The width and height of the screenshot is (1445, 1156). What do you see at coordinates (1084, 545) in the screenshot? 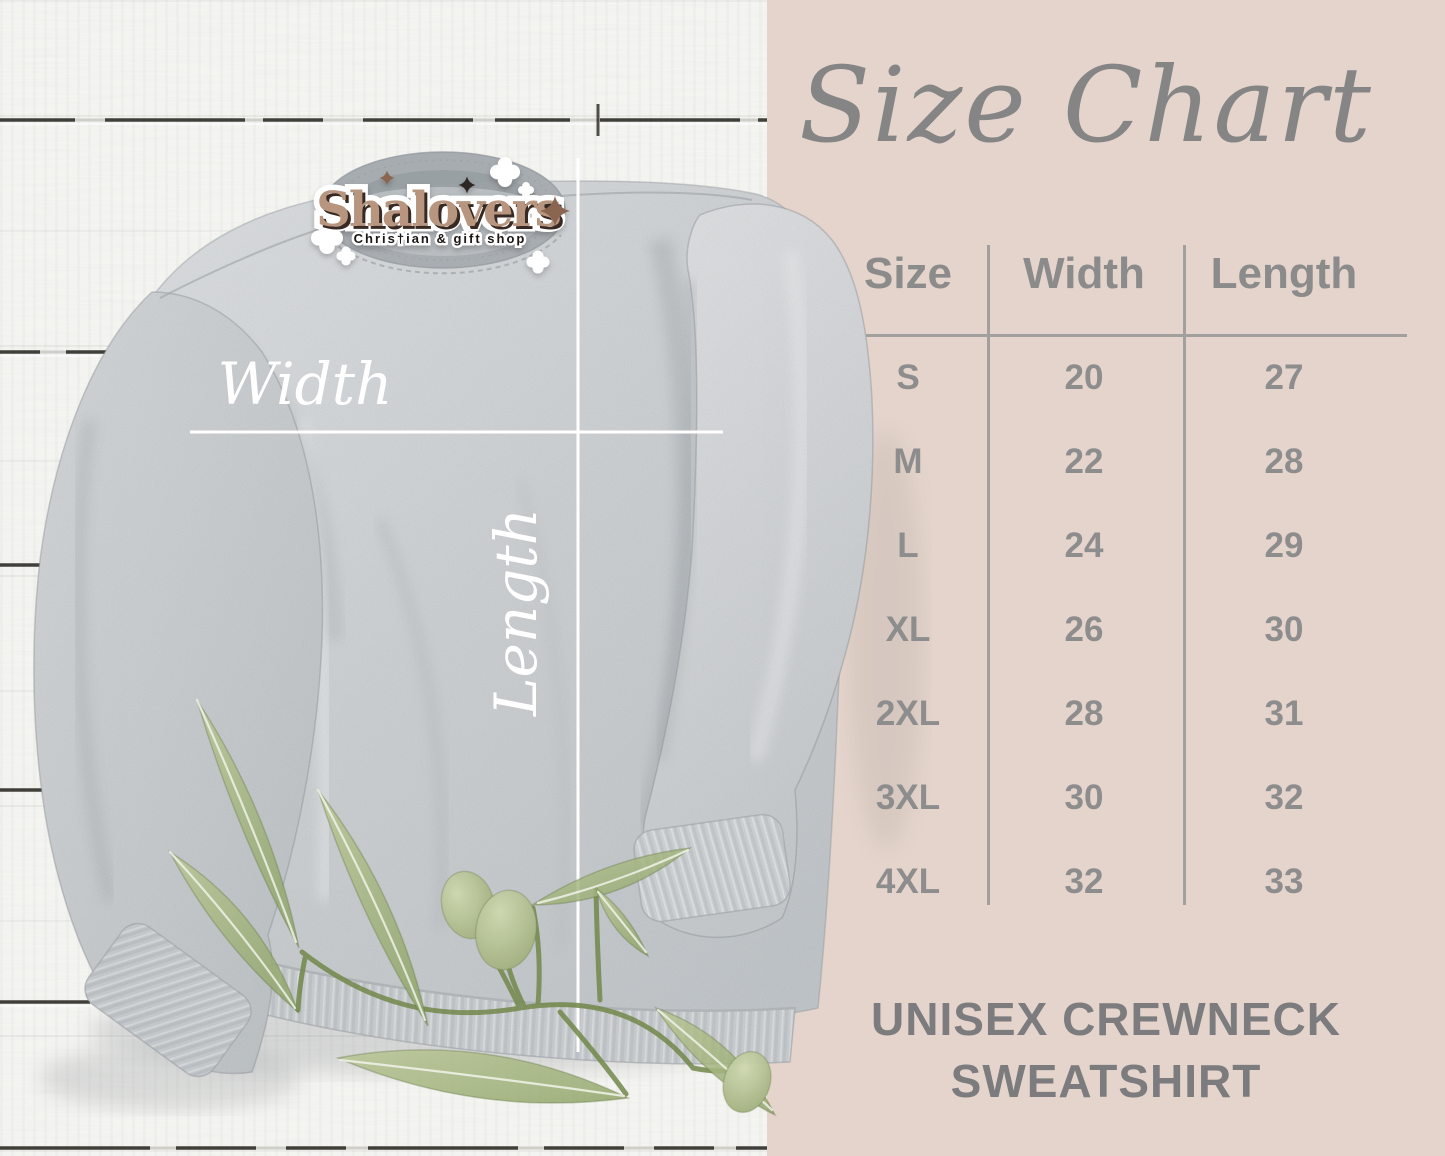
I see `width-cell: 24` at bounding box center [1084, 545].